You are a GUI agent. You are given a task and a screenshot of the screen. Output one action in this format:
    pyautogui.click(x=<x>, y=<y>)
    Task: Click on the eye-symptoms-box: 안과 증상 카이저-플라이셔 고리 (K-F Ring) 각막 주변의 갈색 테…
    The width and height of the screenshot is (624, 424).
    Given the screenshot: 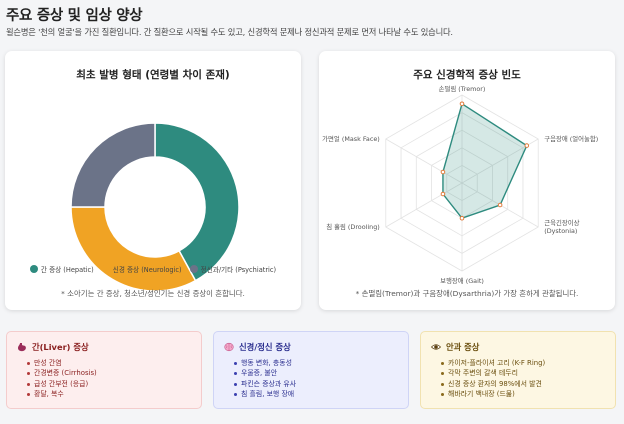 What is the action you would take?
    pyautogui.click(x=518, y=370)
    